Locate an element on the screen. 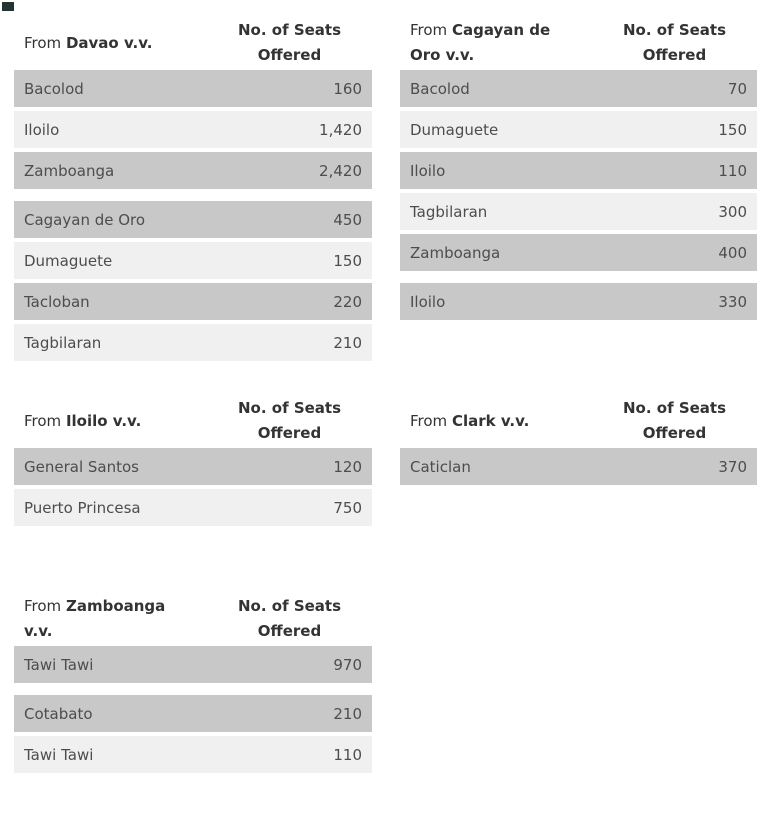  table-row: Iloilo 330 is located at coordinates (578, 301).